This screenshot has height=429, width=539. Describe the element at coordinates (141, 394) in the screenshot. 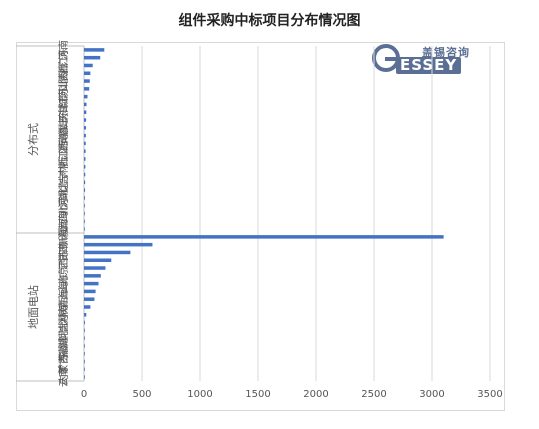

I see `x-tick-label: 500` at that location.